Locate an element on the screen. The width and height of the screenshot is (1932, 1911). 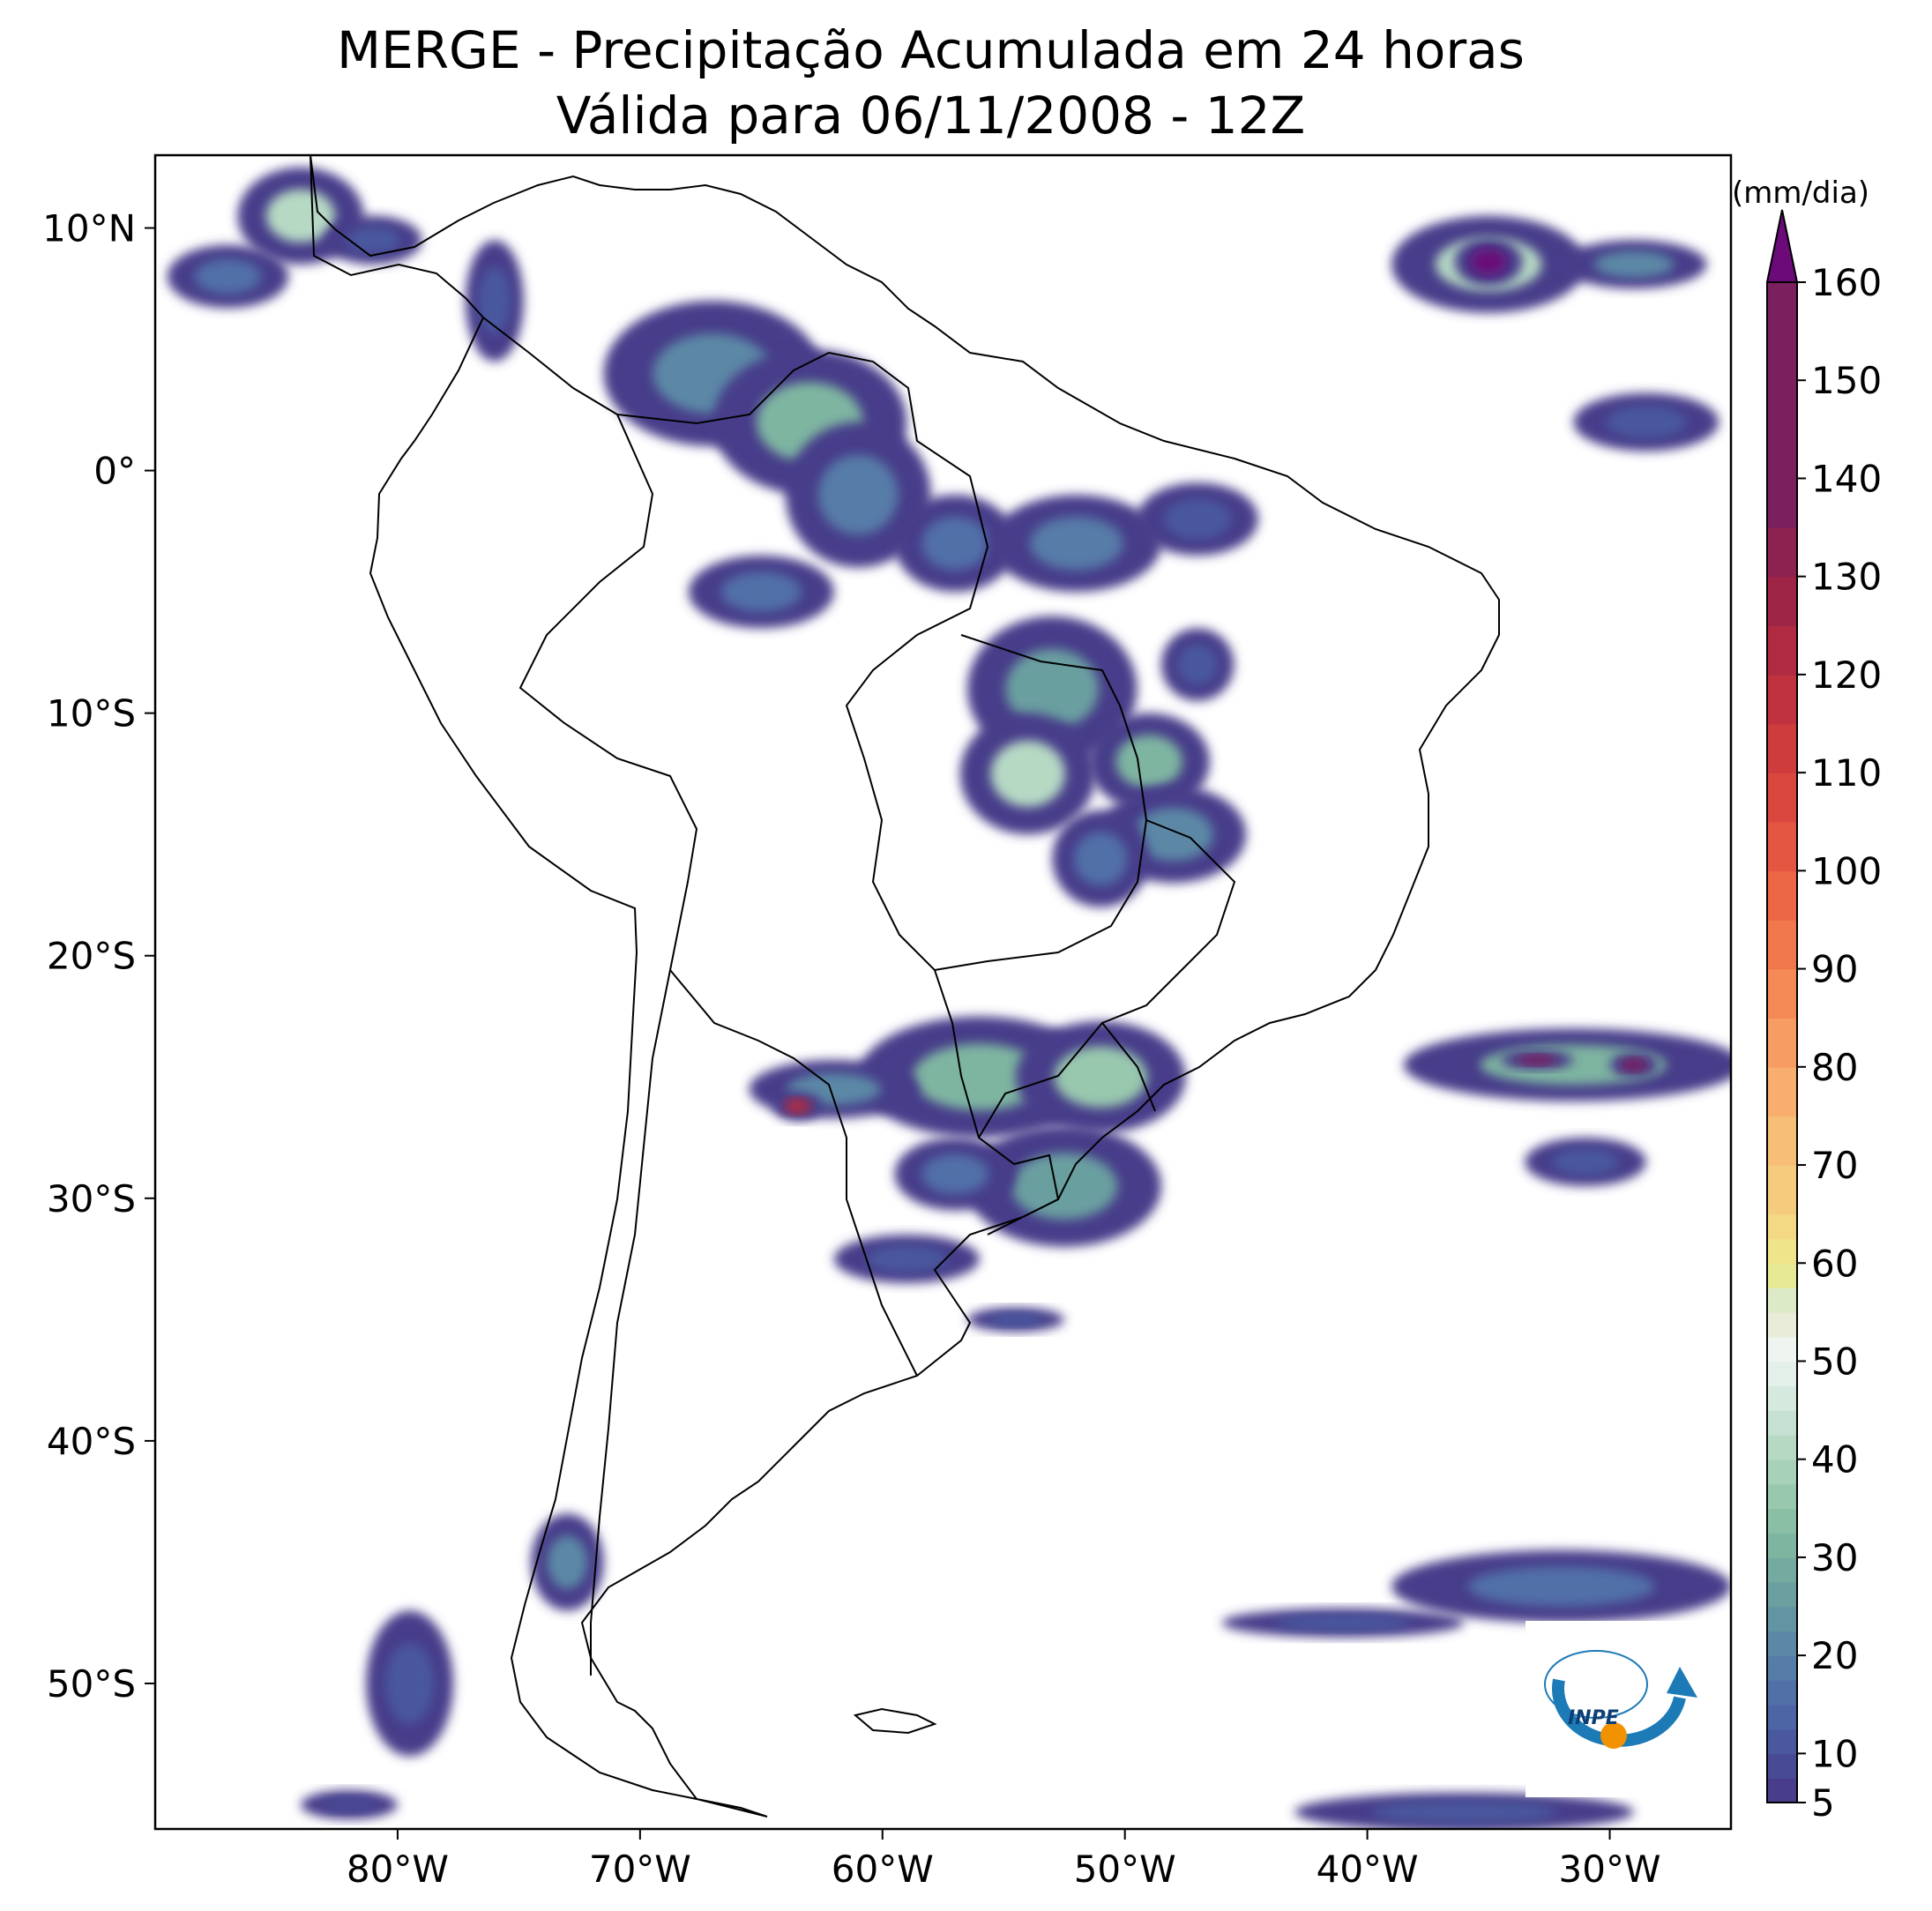
colorbar-tick-label: 20 is located at coordinates (1834, 1656).